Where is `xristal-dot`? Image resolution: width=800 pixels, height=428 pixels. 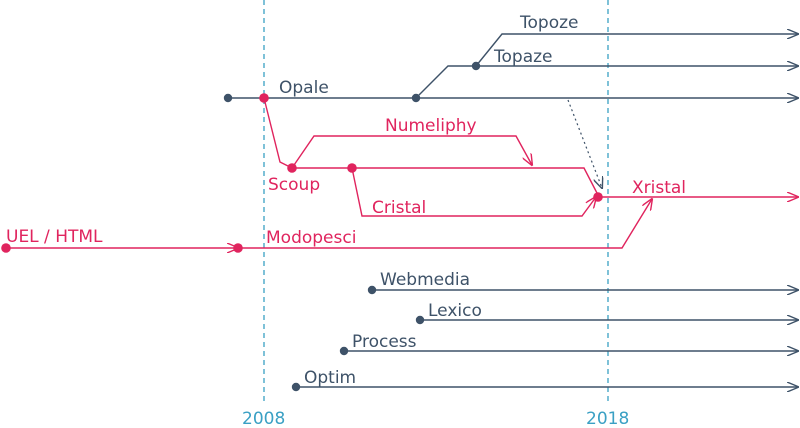 xristal-dot is located at coordinates (598, 197).